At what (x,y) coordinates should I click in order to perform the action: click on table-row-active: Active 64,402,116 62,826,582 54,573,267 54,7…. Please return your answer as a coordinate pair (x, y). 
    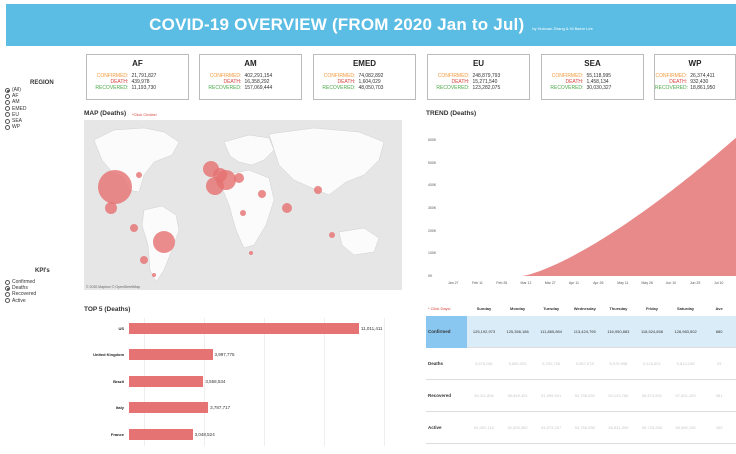
    Looking at the image, I should click on (581, 428).